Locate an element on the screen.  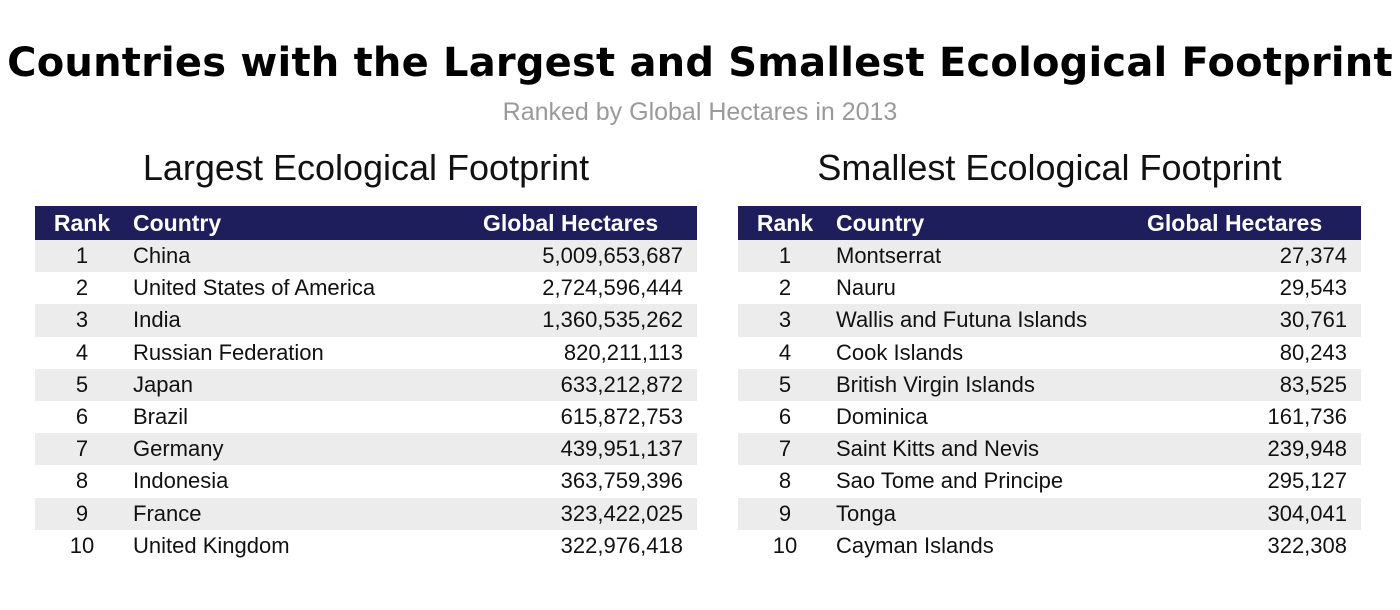
country-cell: Sao Tome and Principe is located at coordinates (950, 481).